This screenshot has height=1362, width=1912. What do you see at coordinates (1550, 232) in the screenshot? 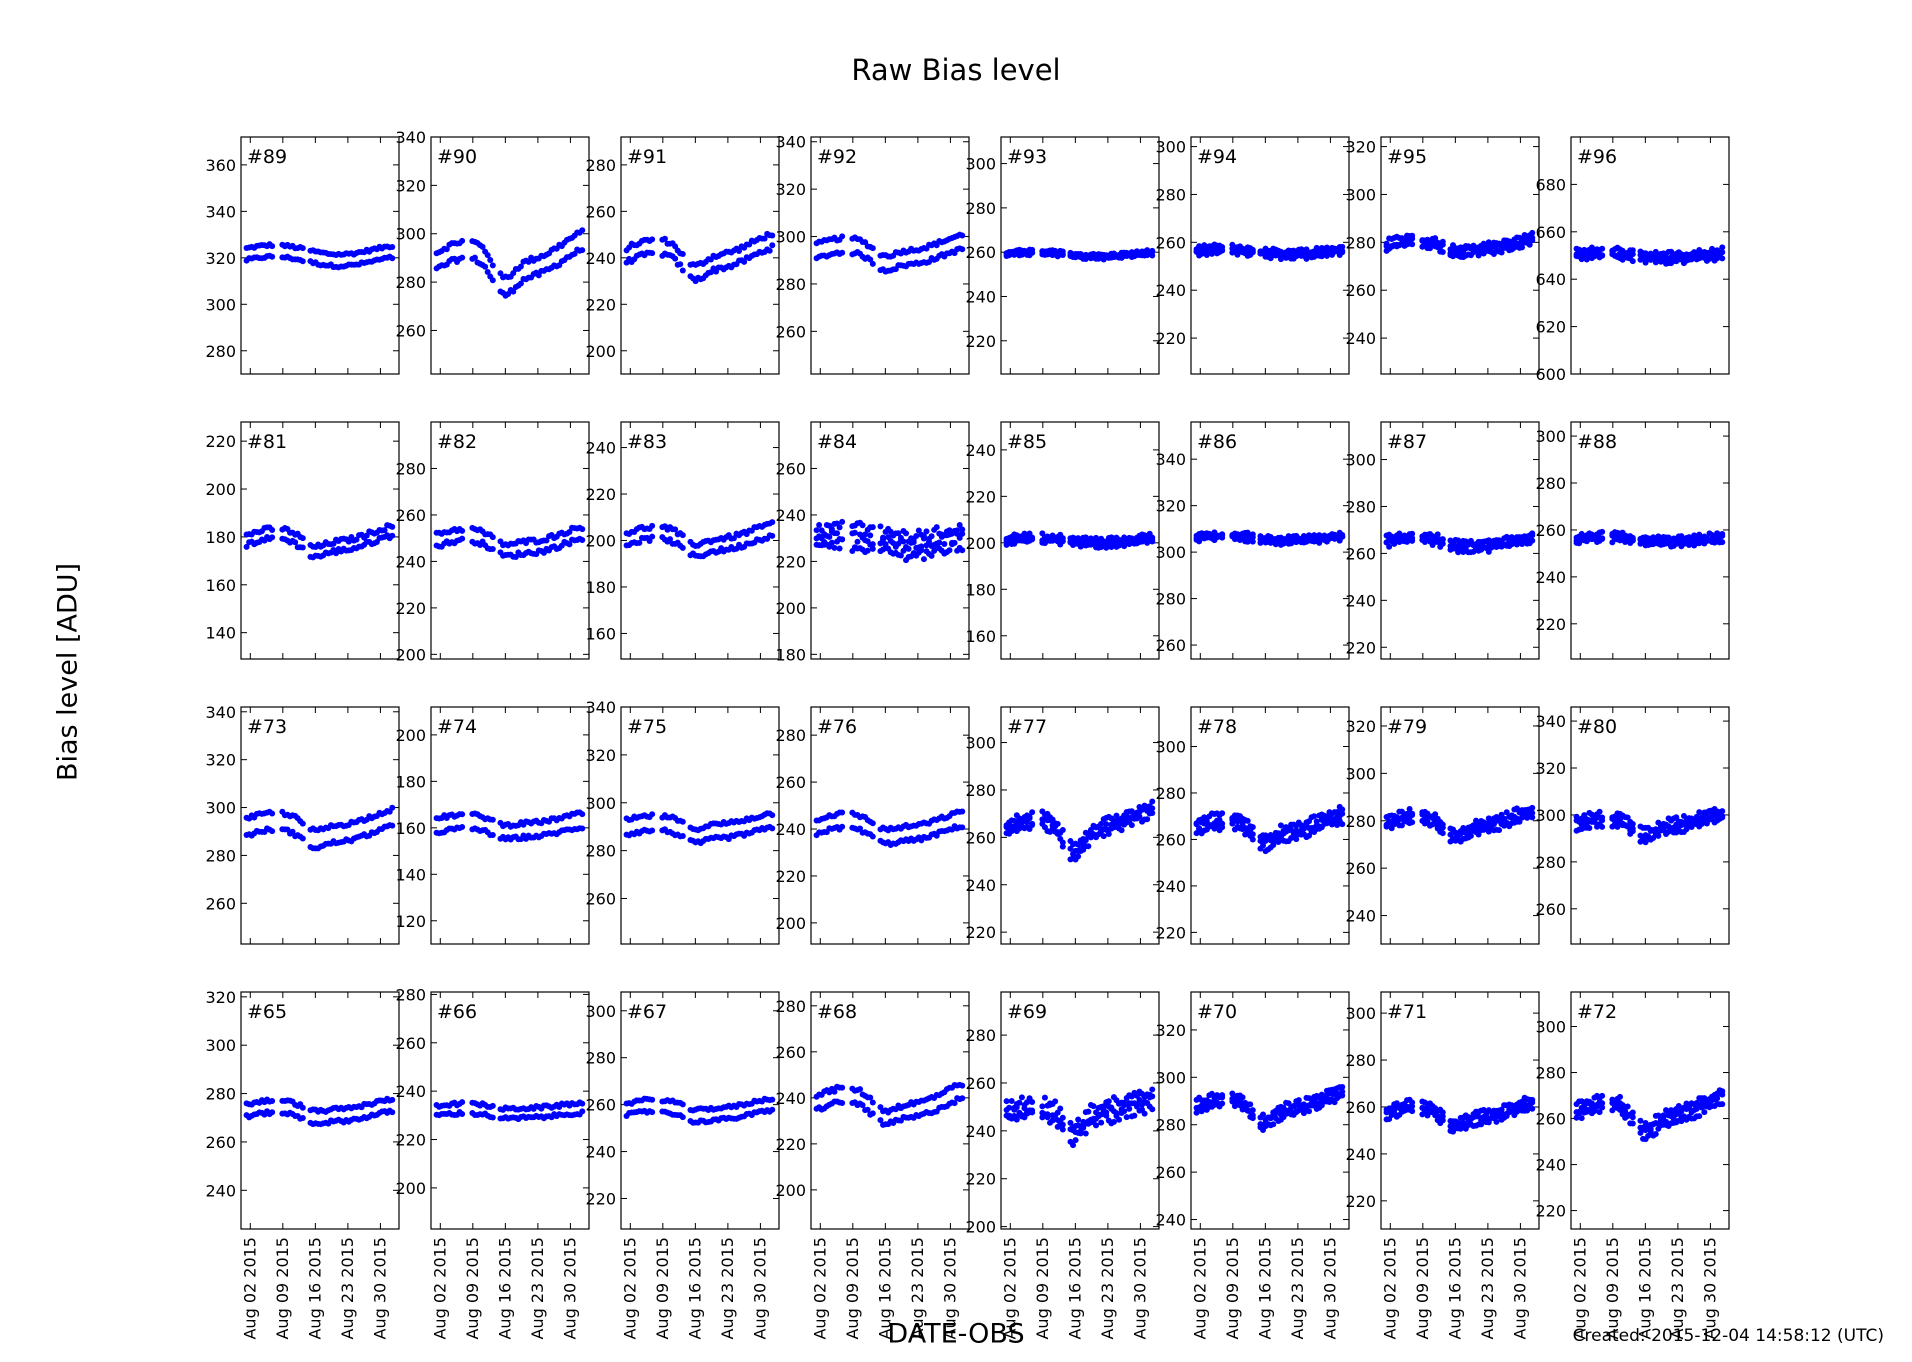
I see `y-tick-label: 660` at bounding box center [1550, 232].